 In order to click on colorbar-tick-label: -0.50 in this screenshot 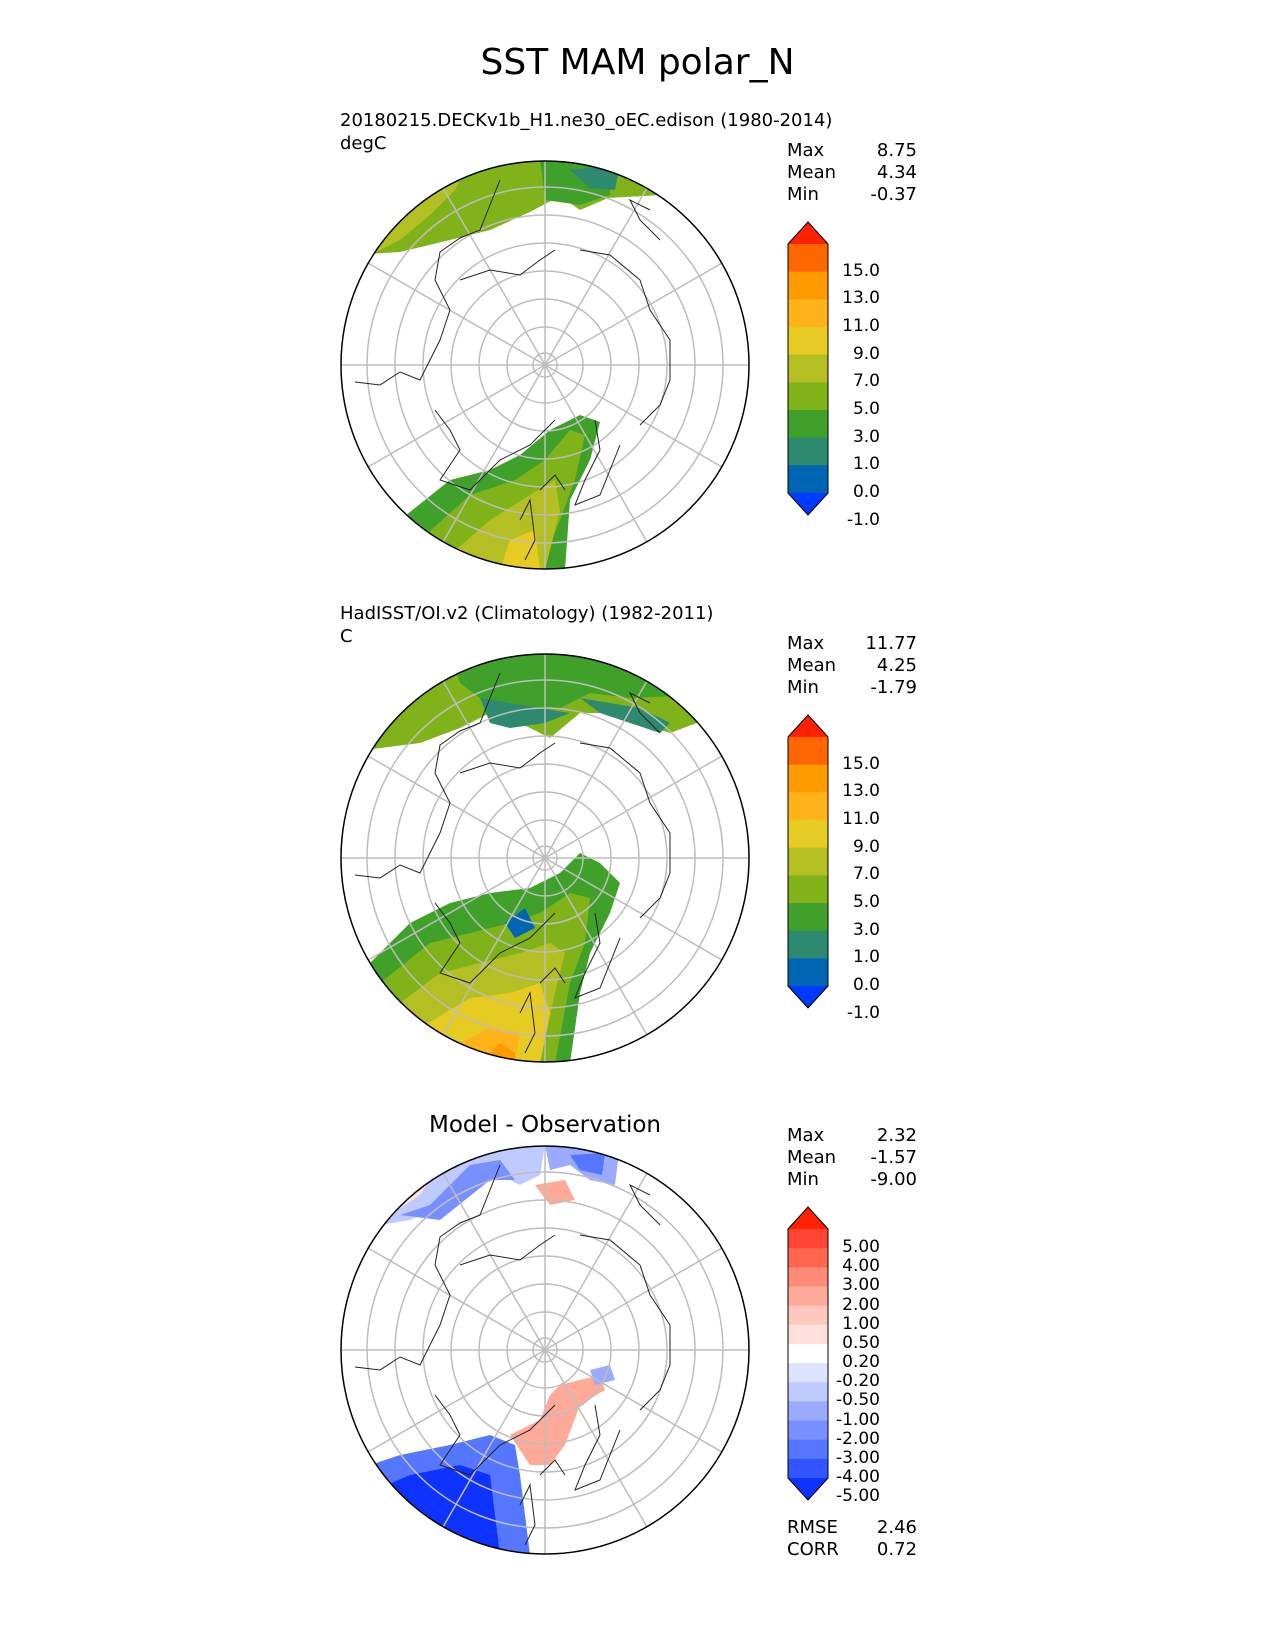, I will do `click(858, 1400)`.